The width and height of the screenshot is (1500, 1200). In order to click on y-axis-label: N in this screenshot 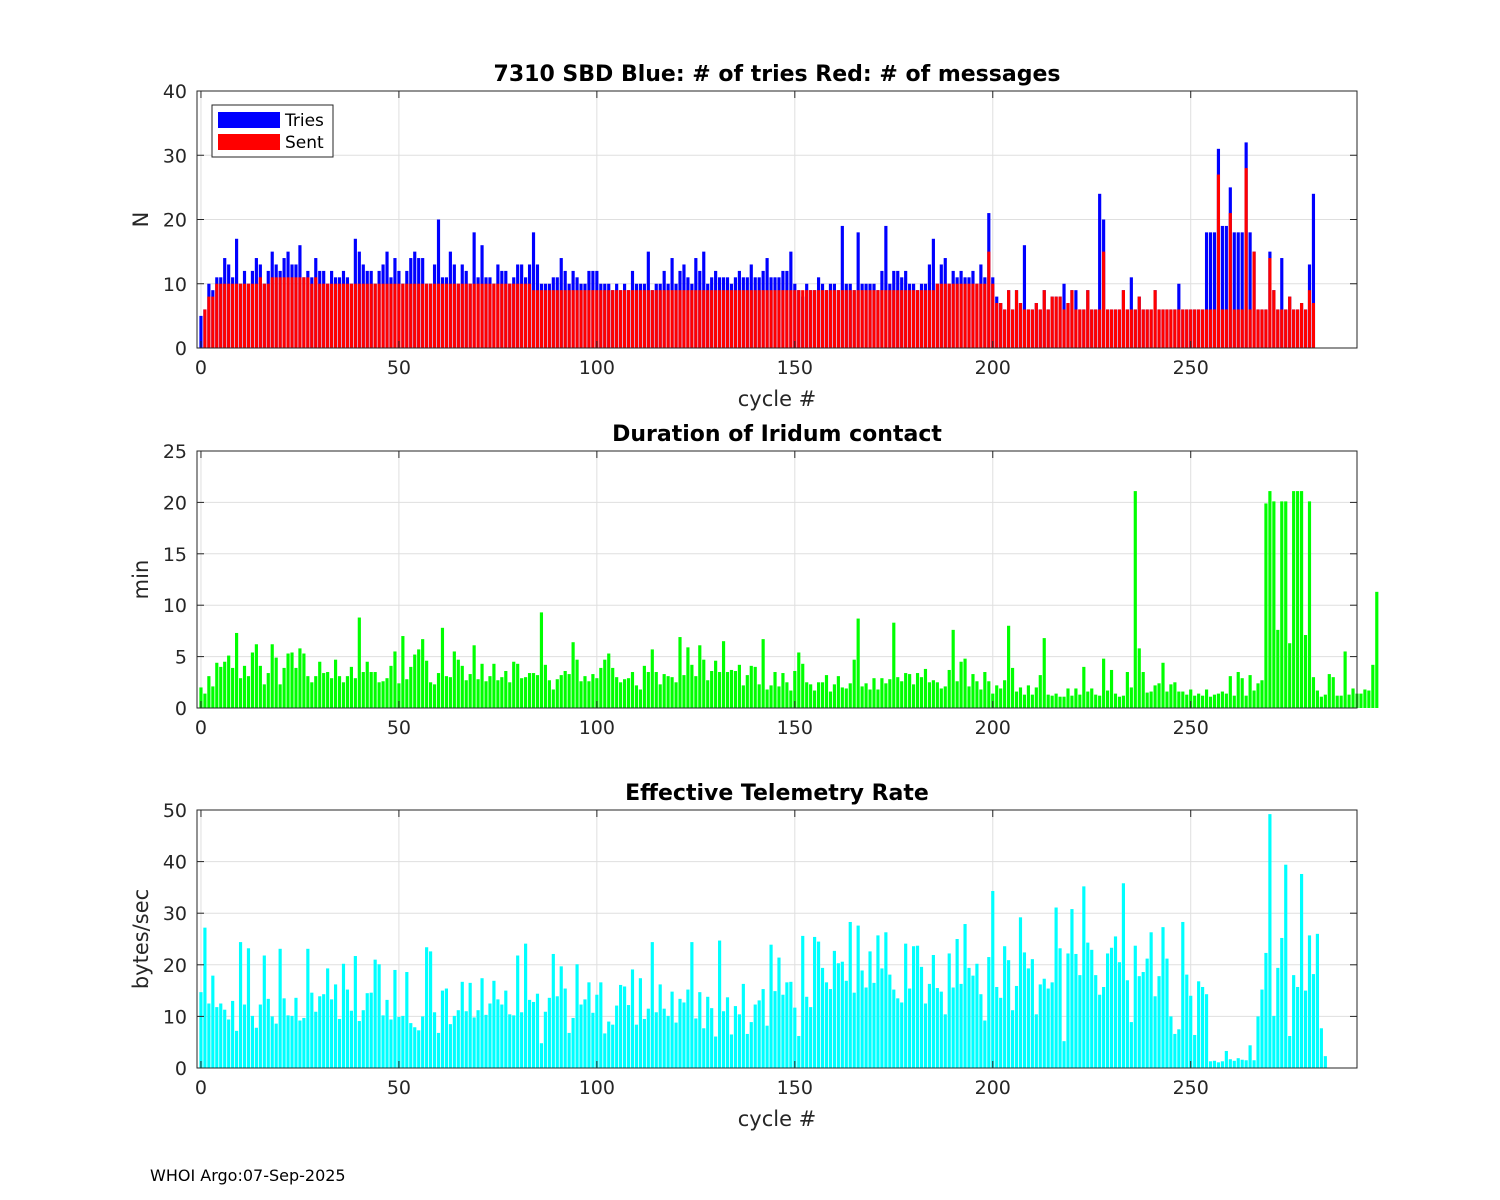, I will do `click(141, 220)`.